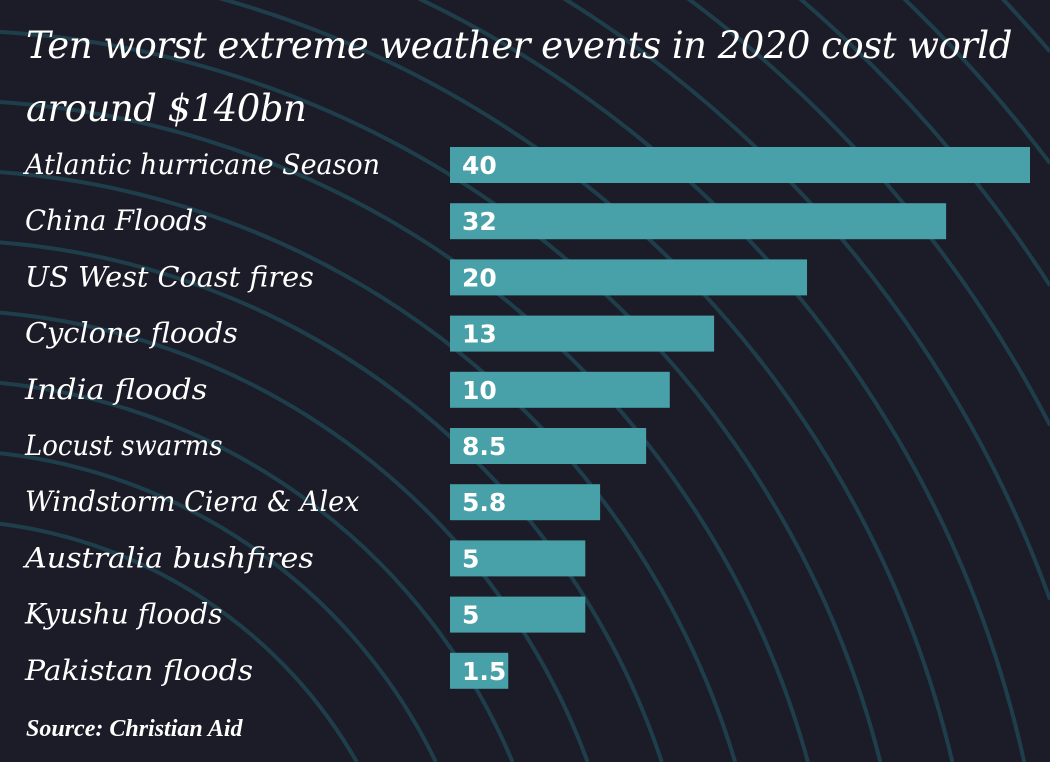  I want to click on value-label: 5.8, so click(484, 502).